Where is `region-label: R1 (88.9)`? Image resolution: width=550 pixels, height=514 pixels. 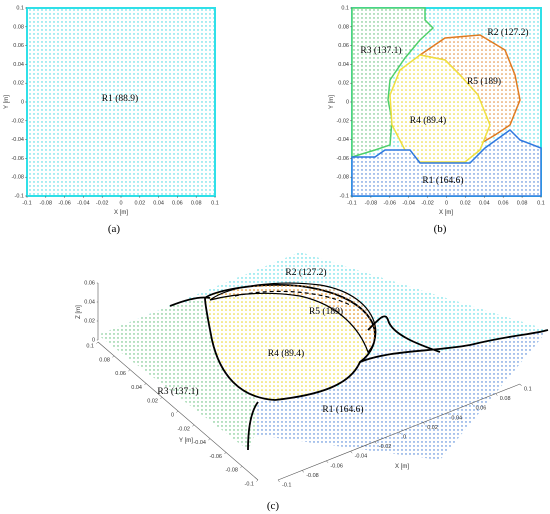
region-label: R1 (88.9) is located at coordinates (120, 98).